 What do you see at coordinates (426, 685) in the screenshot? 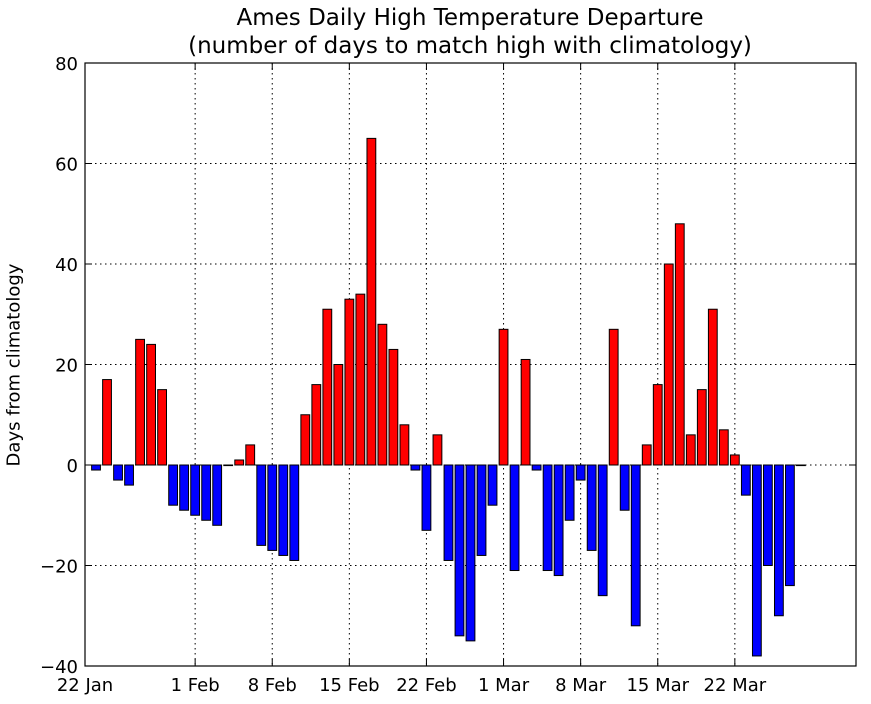
I see `x-tick-label: 22 Feb` at bounding box center [426, 685].